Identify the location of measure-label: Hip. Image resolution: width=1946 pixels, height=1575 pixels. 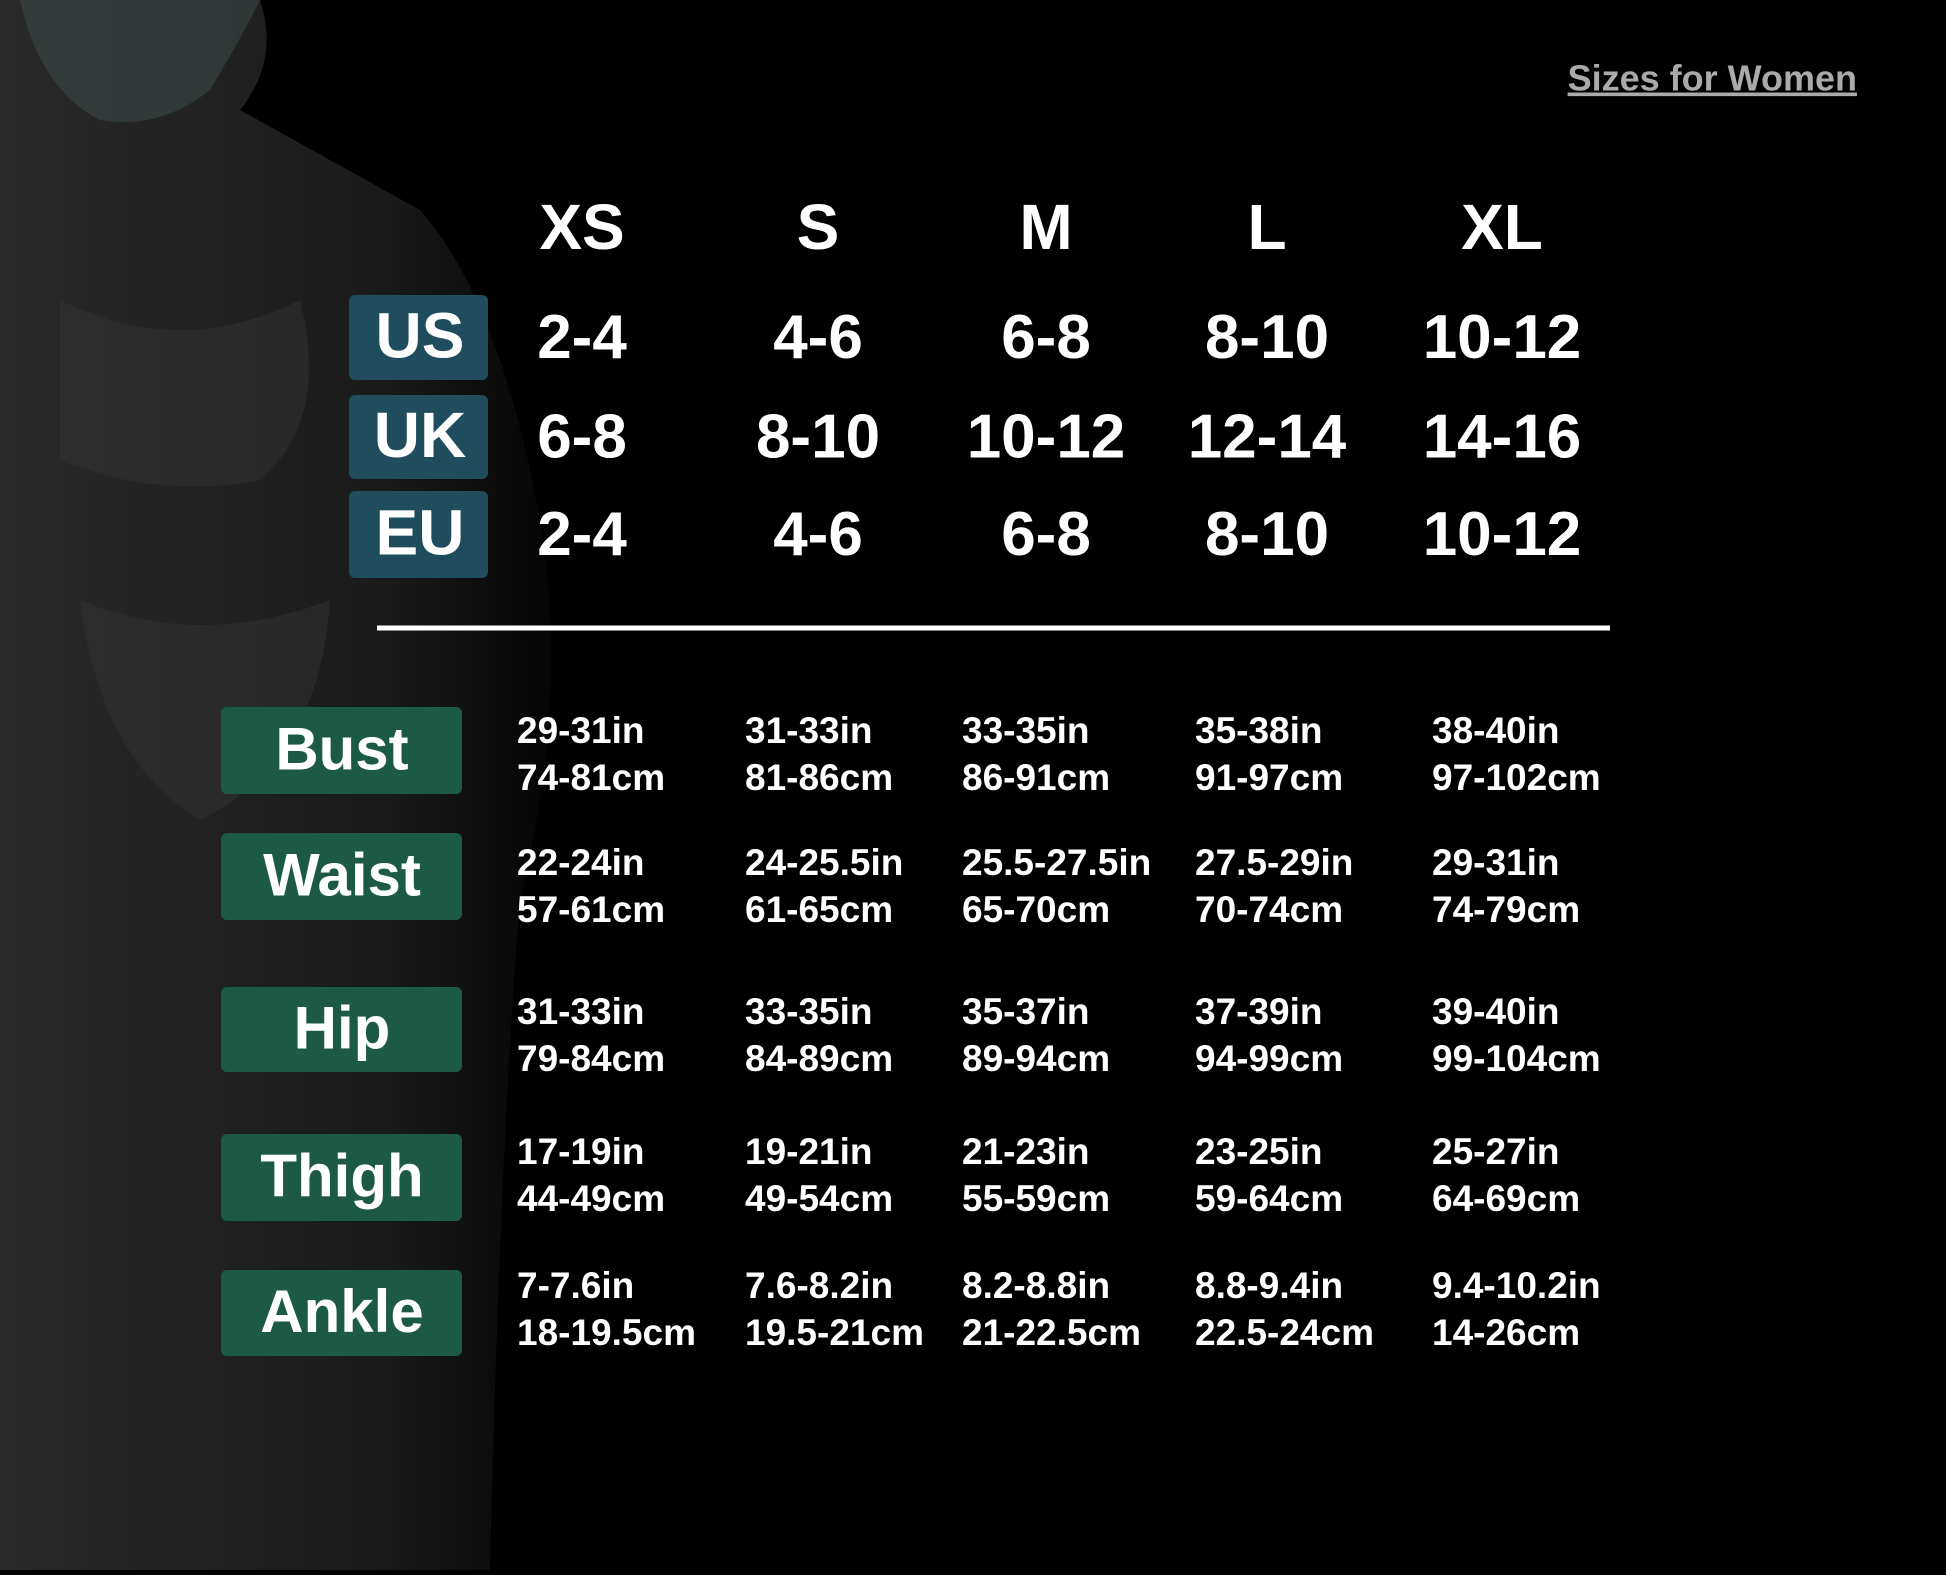
(342, 1027).